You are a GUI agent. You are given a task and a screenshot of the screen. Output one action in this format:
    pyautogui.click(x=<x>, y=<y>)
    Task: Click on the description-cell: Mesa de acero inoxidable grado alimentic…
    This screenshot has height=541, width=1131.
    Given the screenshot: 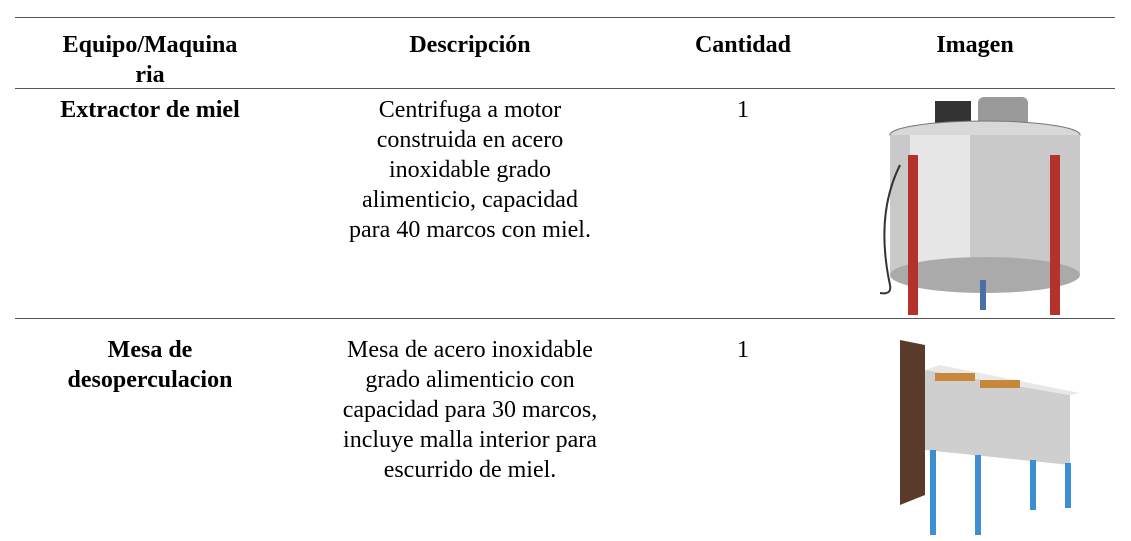 What is the action you would take?
    pyautogui.click(x=470, y=410)
    